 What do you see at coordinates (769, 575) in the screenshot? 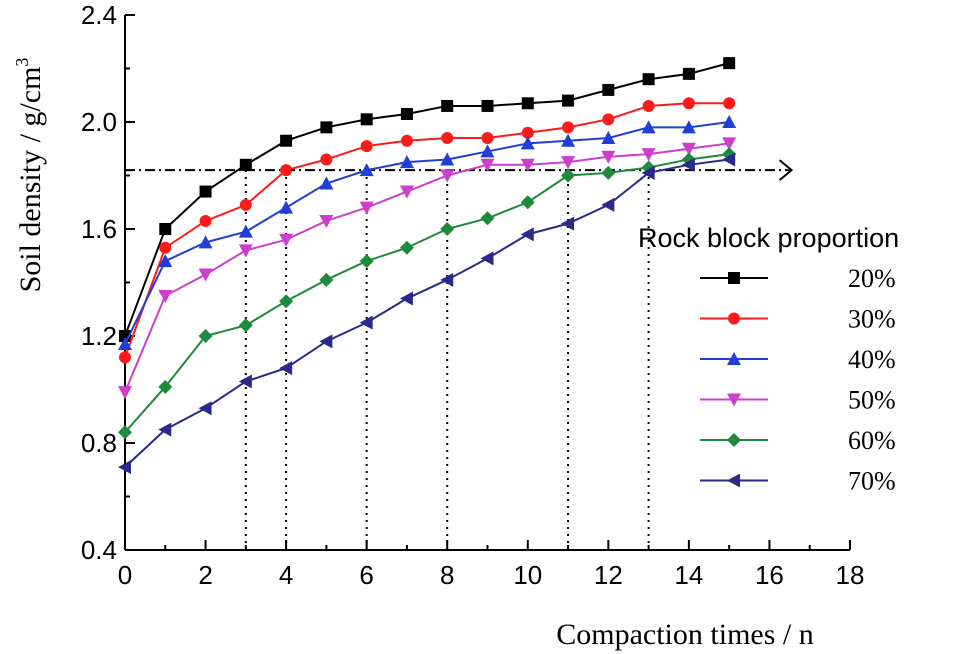
I see `x-tick-label: 16` at bounding box center [769, 575].